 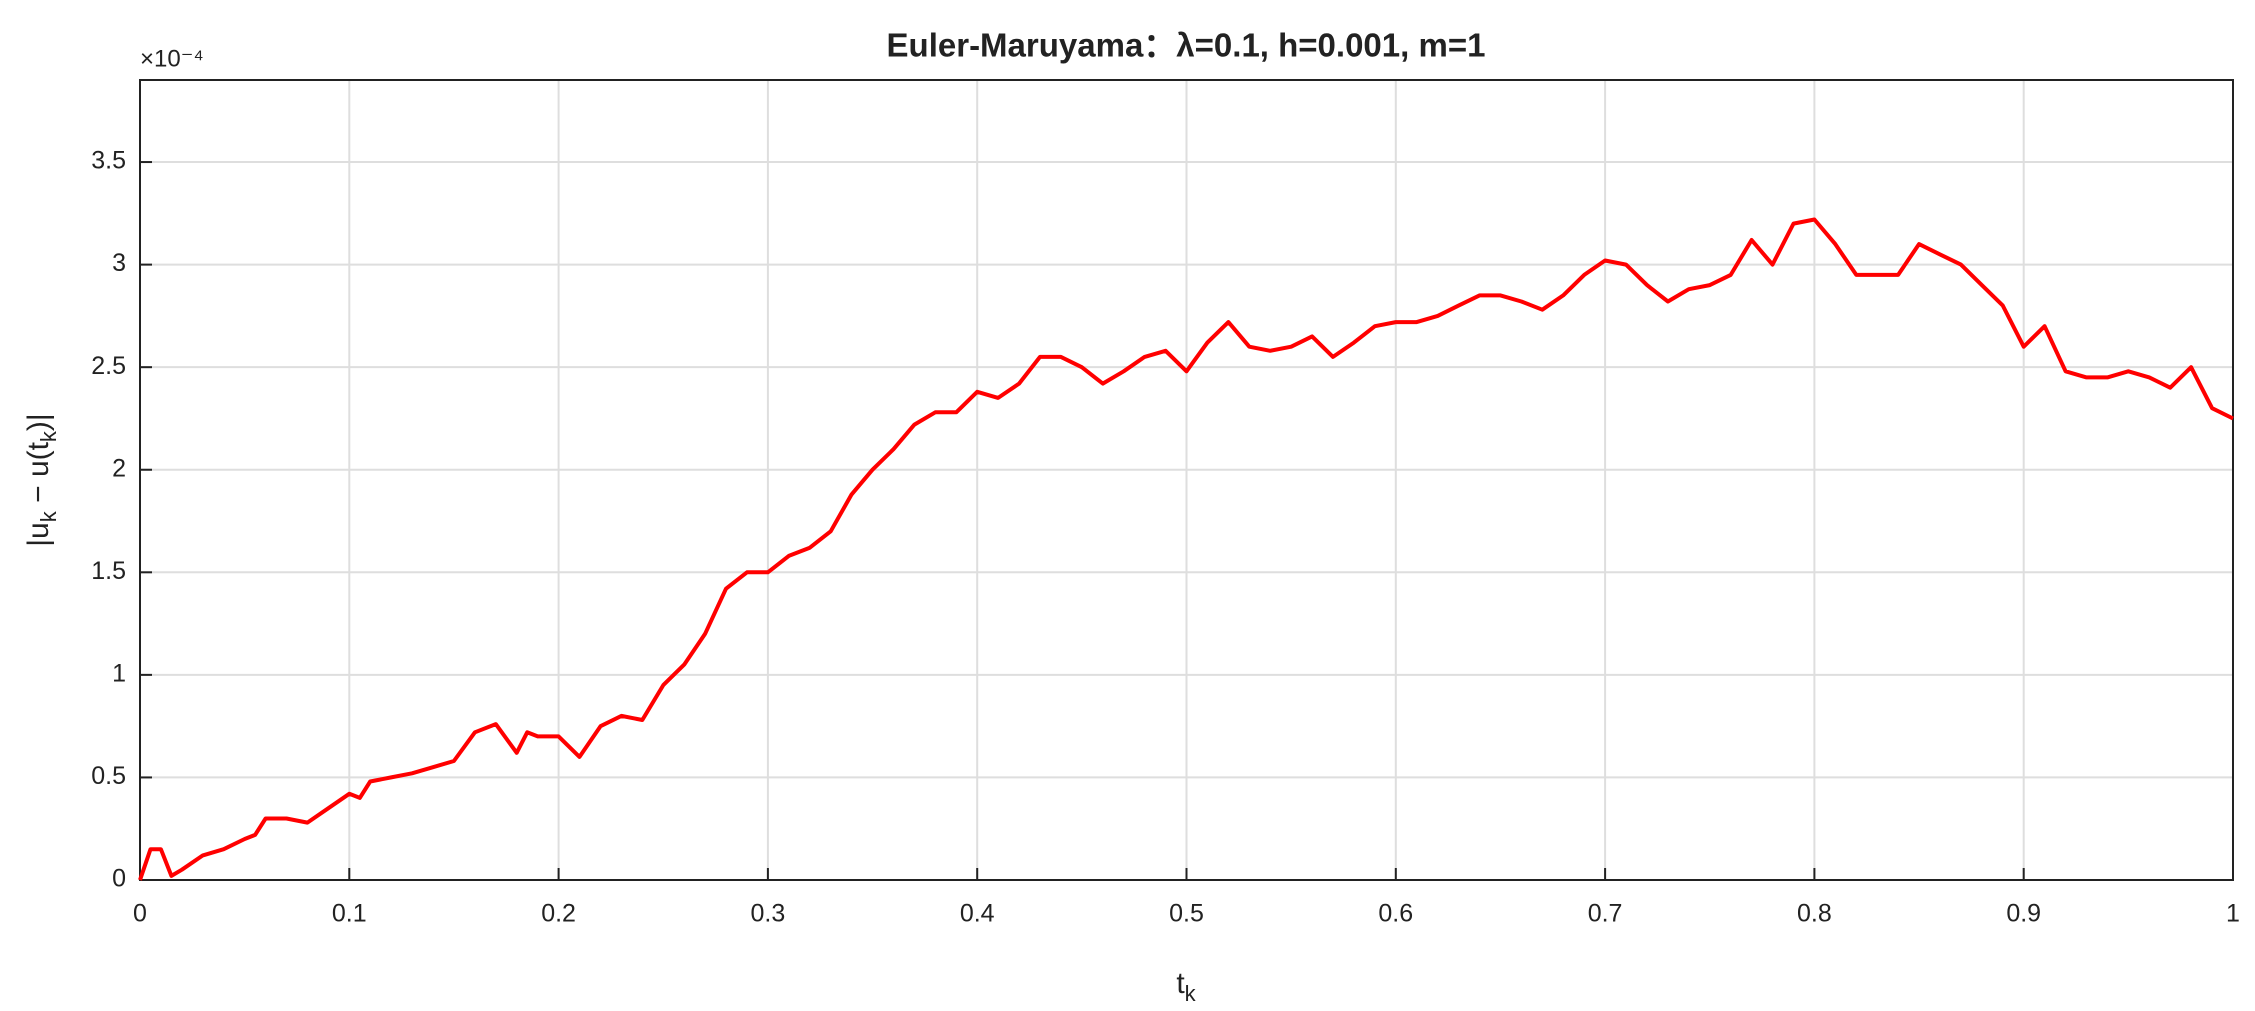 I want to click on y-label: |uk − u(tk)|, so click(x=41, y=479).